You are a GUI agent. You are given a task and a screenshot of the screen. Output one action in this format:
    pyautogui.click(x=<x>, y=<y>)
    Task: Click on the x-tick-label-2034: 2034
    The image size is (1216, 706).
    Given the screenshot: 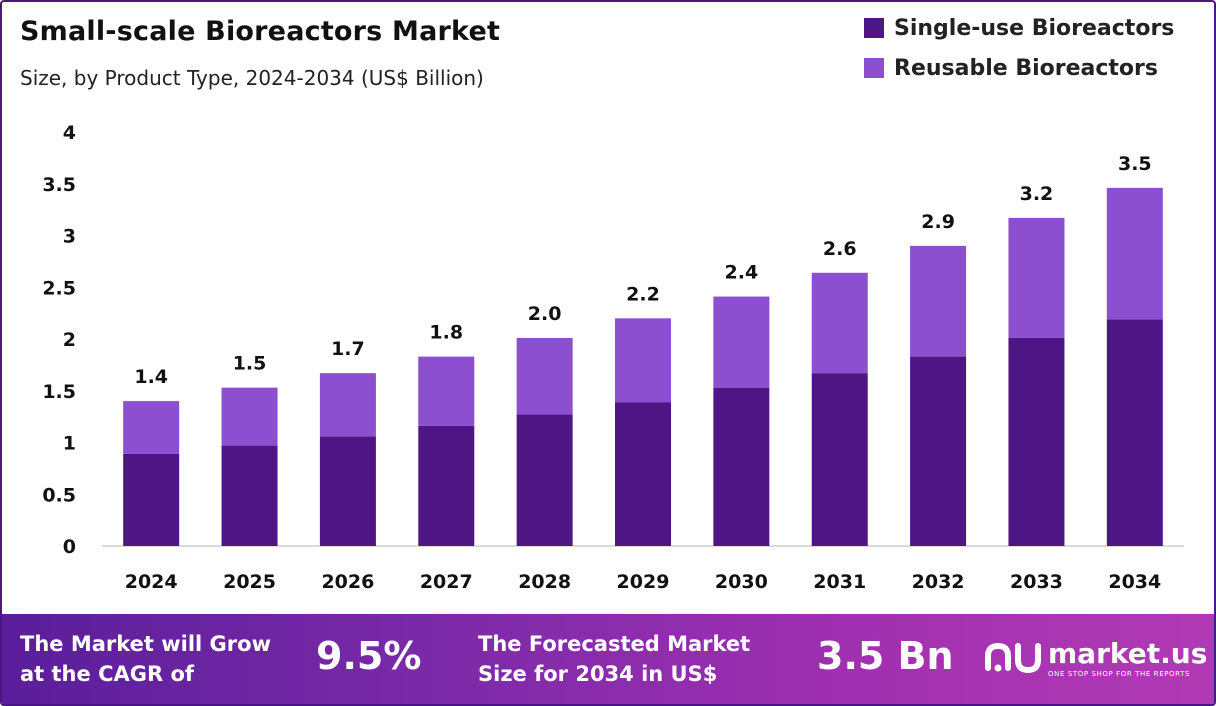 What is the action you would take?
    pyautogui.click(x=1134, y=582)
    